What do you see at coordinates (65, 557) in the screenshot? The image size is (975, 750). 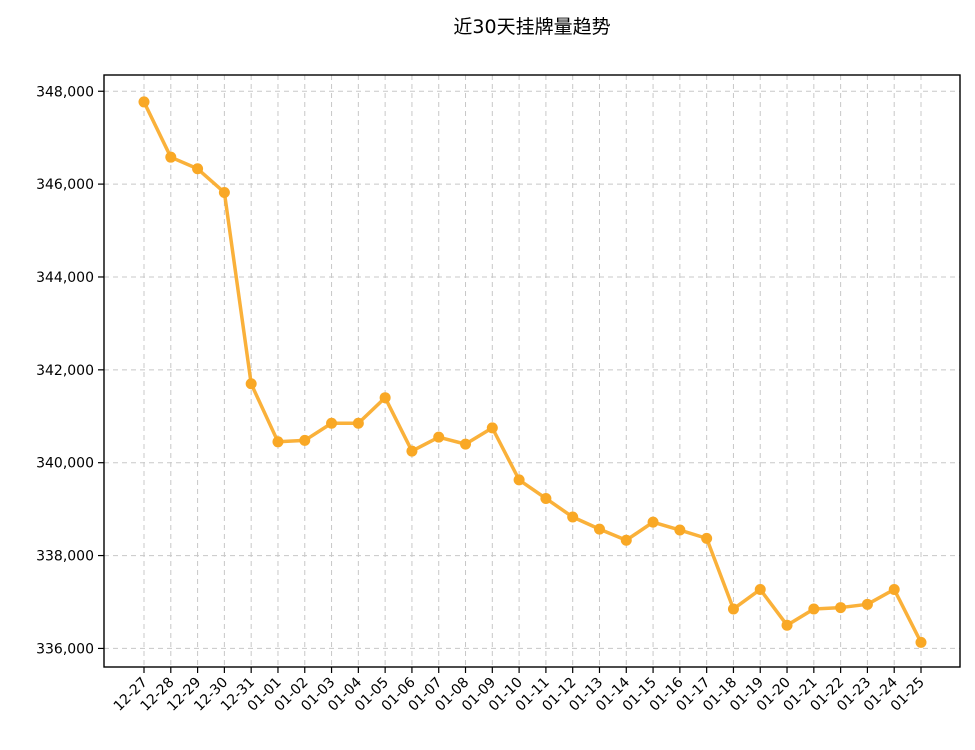 I see `y-tick-label: 338,000` at bounding box center [65, 557].